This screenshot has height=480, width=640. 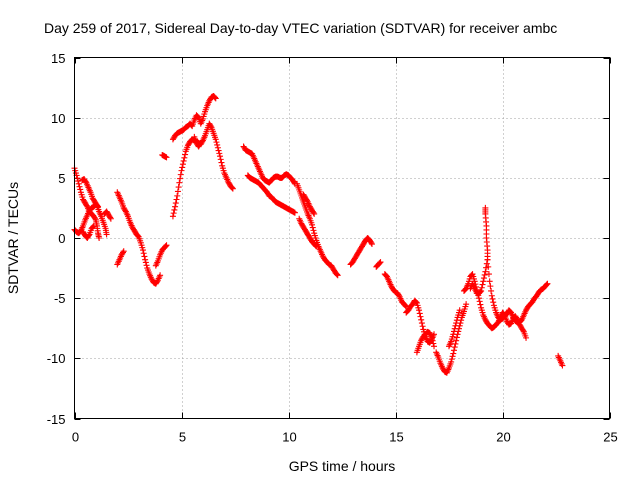 What do you see at coordinates (289, 437) in the screenshot?
I see `x-tick-label: 10` at bounding box center [289, 437].